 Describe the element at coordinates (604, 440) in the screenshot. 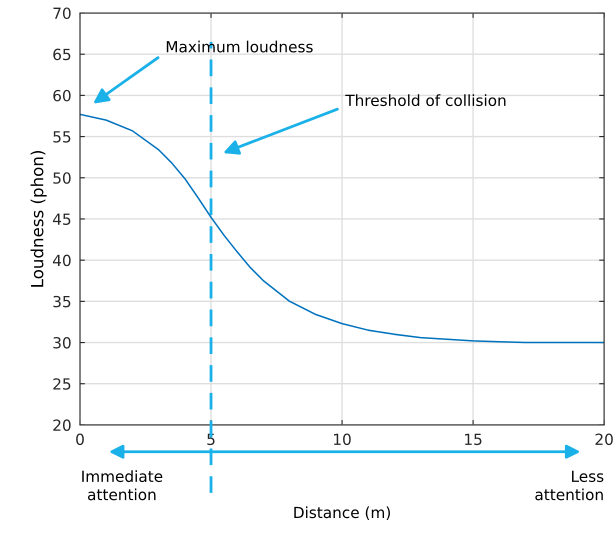

I see `x-tick-label: 20` at that location.